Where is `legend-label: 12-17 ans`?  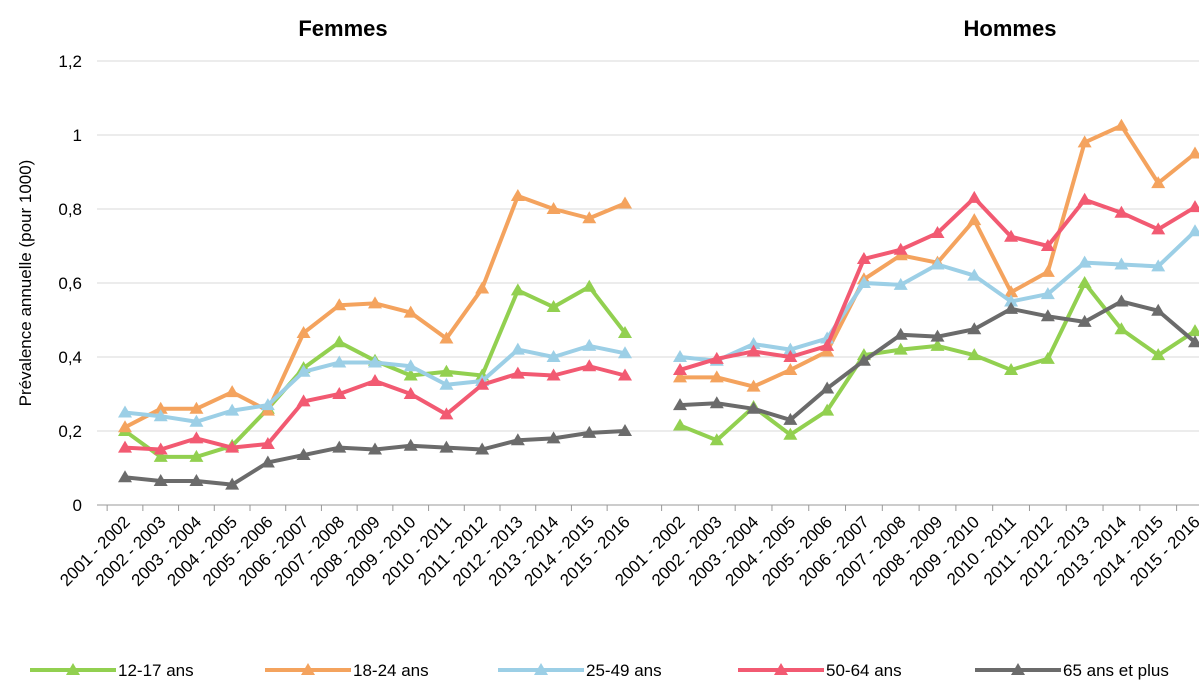
legend-label: 12-17 ans is located at coordinates (156, 670).